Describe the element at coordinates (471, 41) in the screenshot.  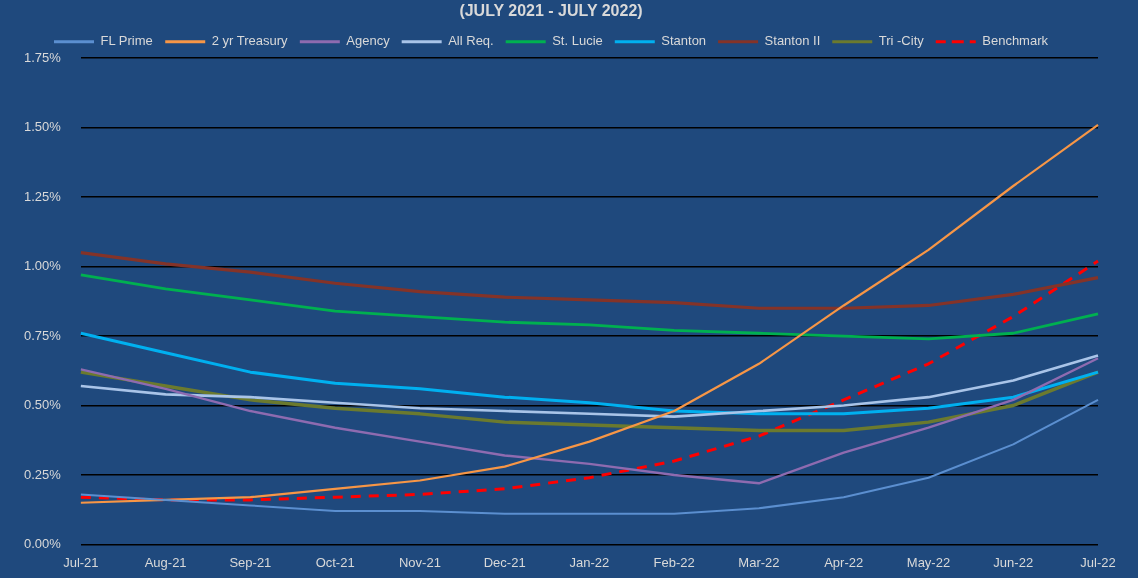
I see `legend-label: All Req.` at that location.